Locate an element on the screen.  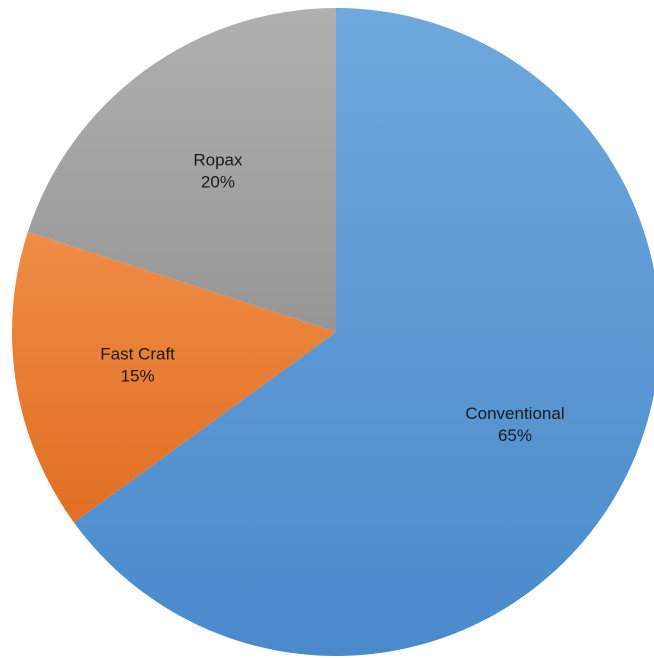
pie-label-name: Conventional is located at coordinates (514, 413).